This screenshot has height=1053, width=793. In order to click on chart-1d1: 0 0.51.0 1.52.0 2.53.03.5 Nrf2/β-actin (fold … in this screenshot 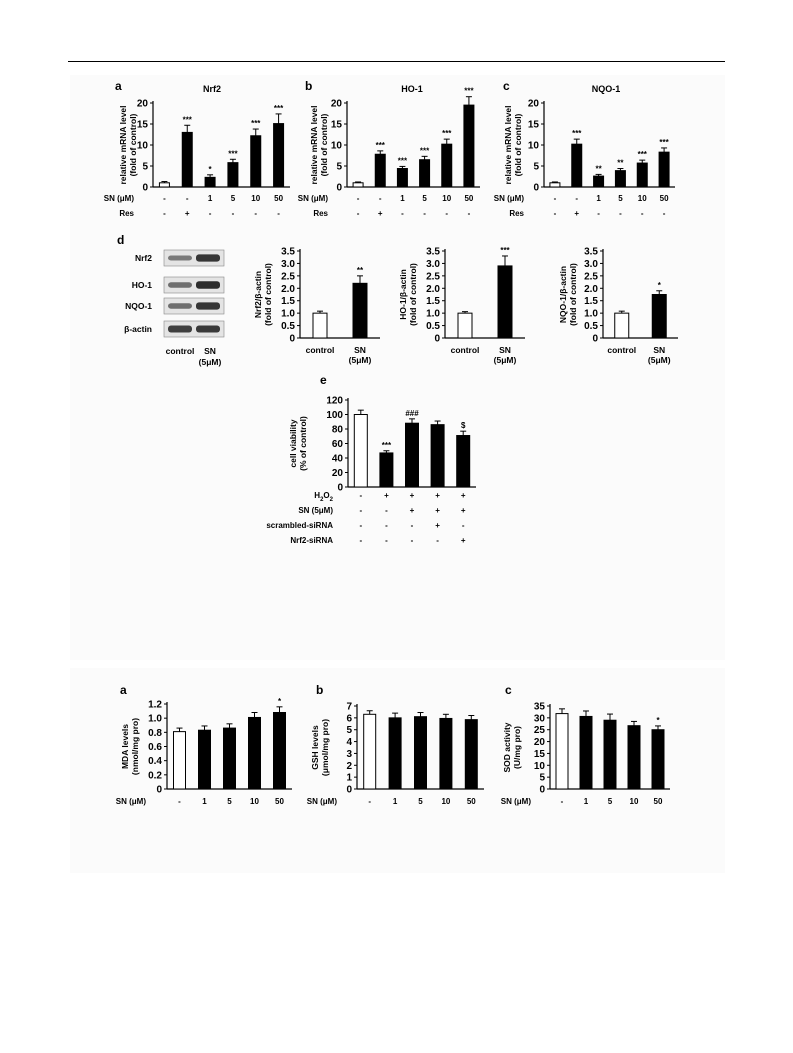, I will do `click(316, 306)`.